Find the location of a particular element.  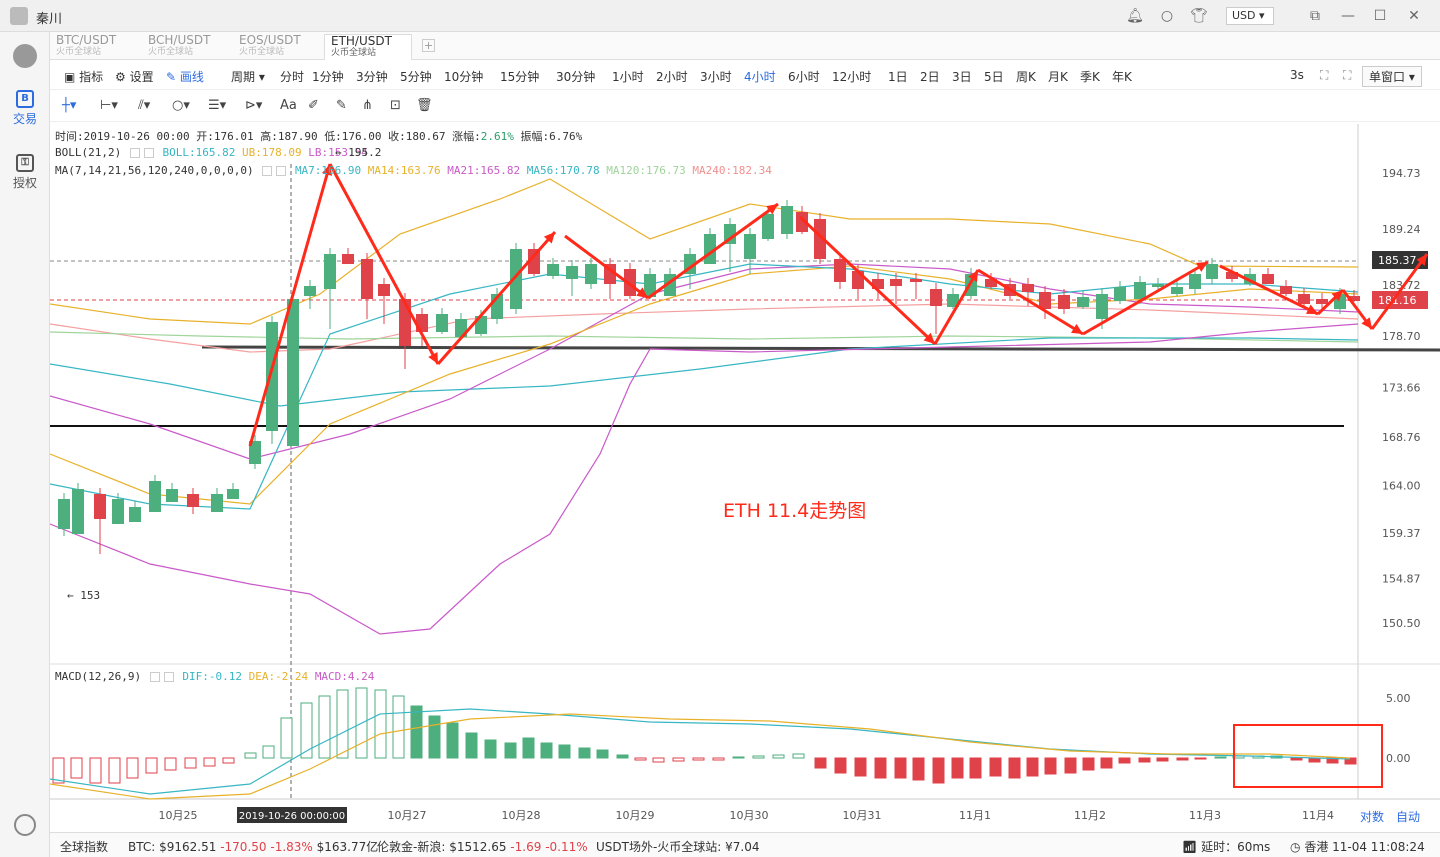

period-14: 2日 is located at coordinates (930, 77).